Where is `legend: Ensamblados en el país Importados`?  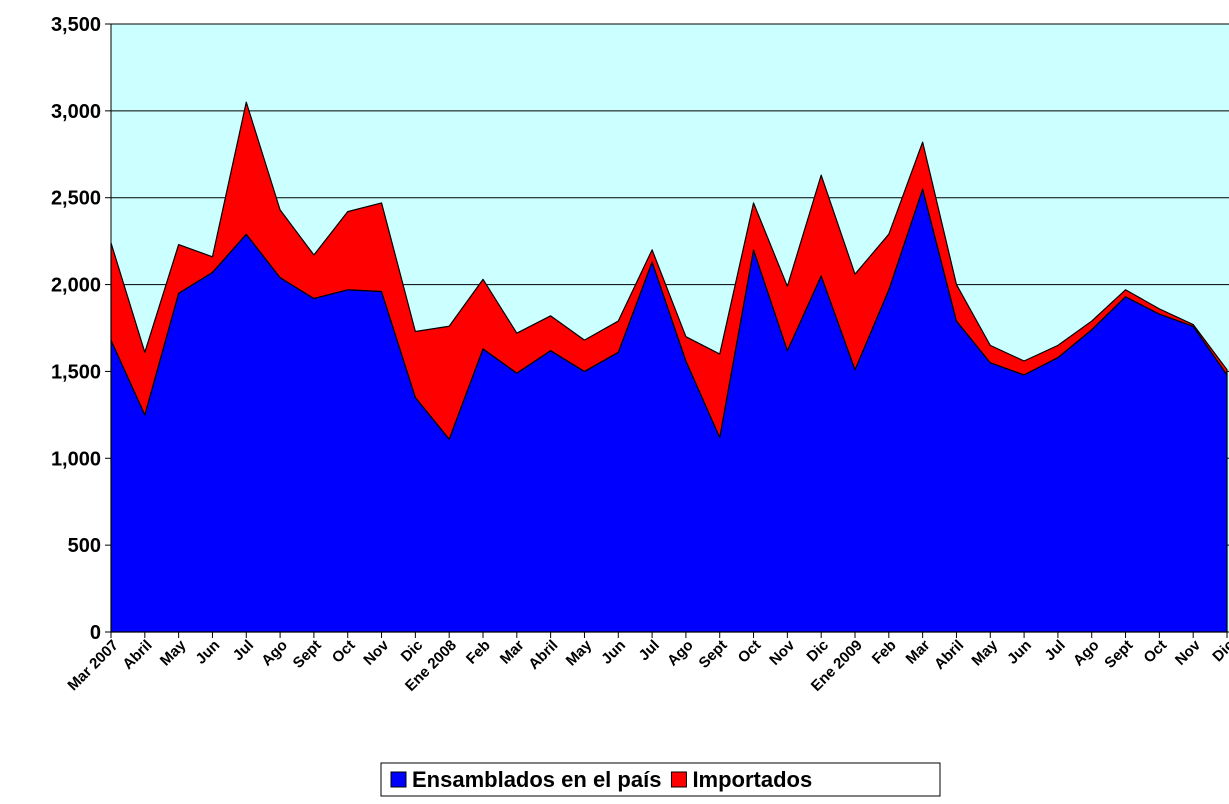 legend: Ensamblados en el país Importados is located at coordinates (660, 779).